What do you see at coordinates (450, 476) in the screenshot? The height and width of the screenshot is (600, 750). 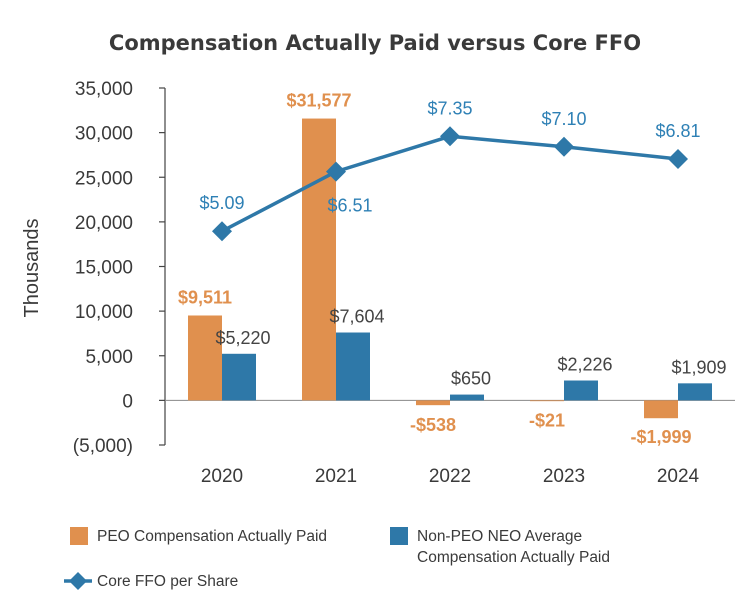 I see `x-tick-label: 2022` at bounding box center [450, 476].